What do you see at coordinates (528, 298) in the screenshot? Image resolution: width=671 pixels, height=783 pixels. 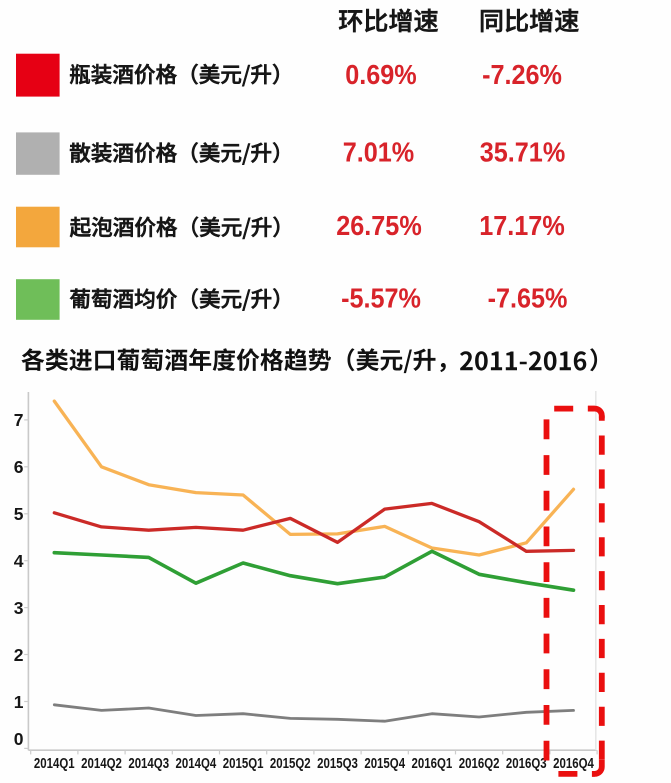 I see `svg-text: -7.65%` at bounding box center [528, 298].